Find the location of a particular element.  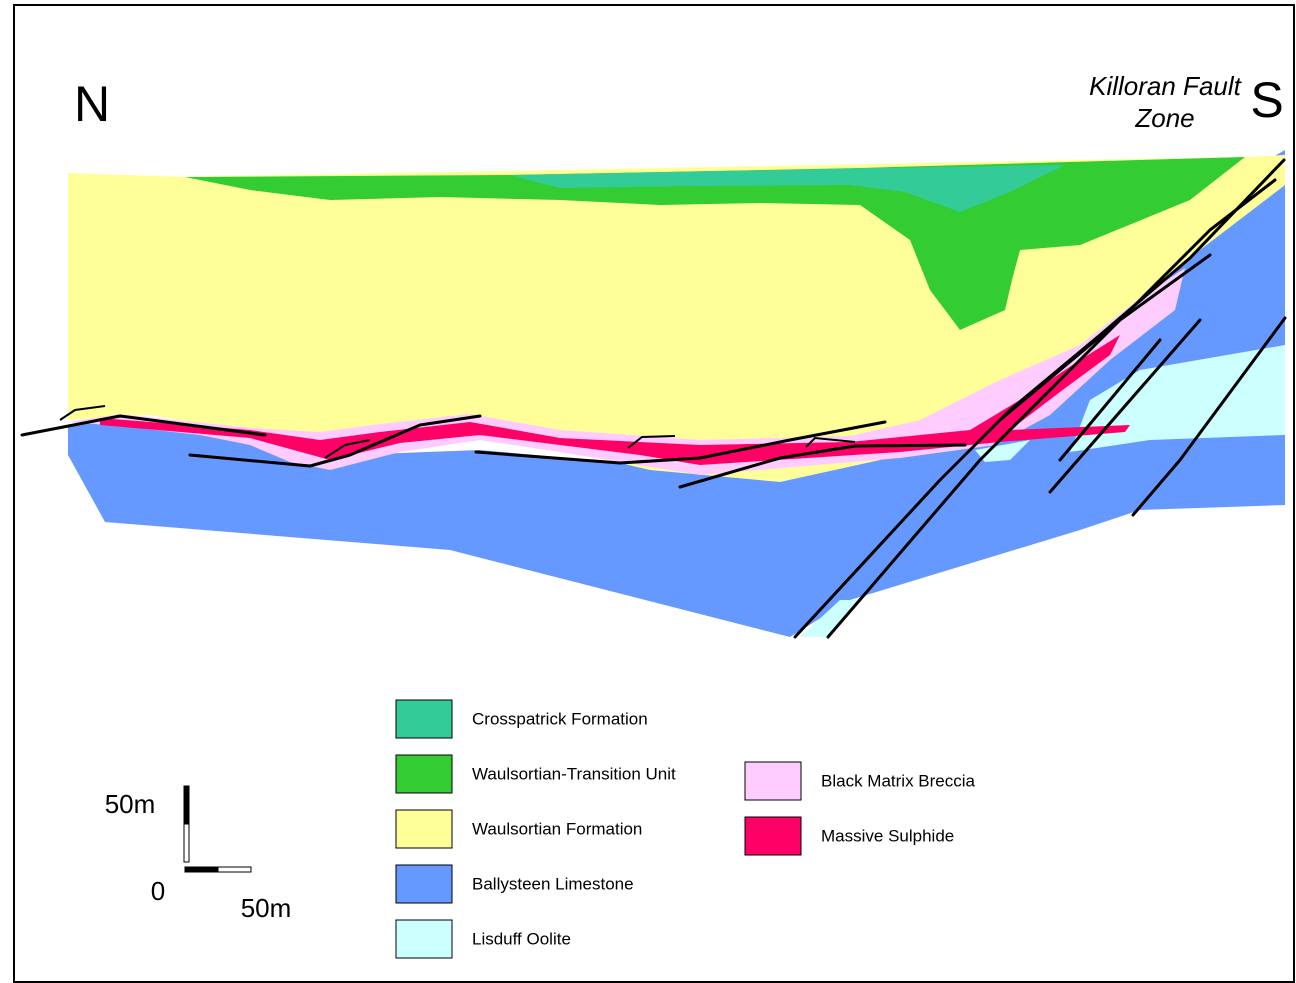

north-label: N is located at coordinates (92, 104).